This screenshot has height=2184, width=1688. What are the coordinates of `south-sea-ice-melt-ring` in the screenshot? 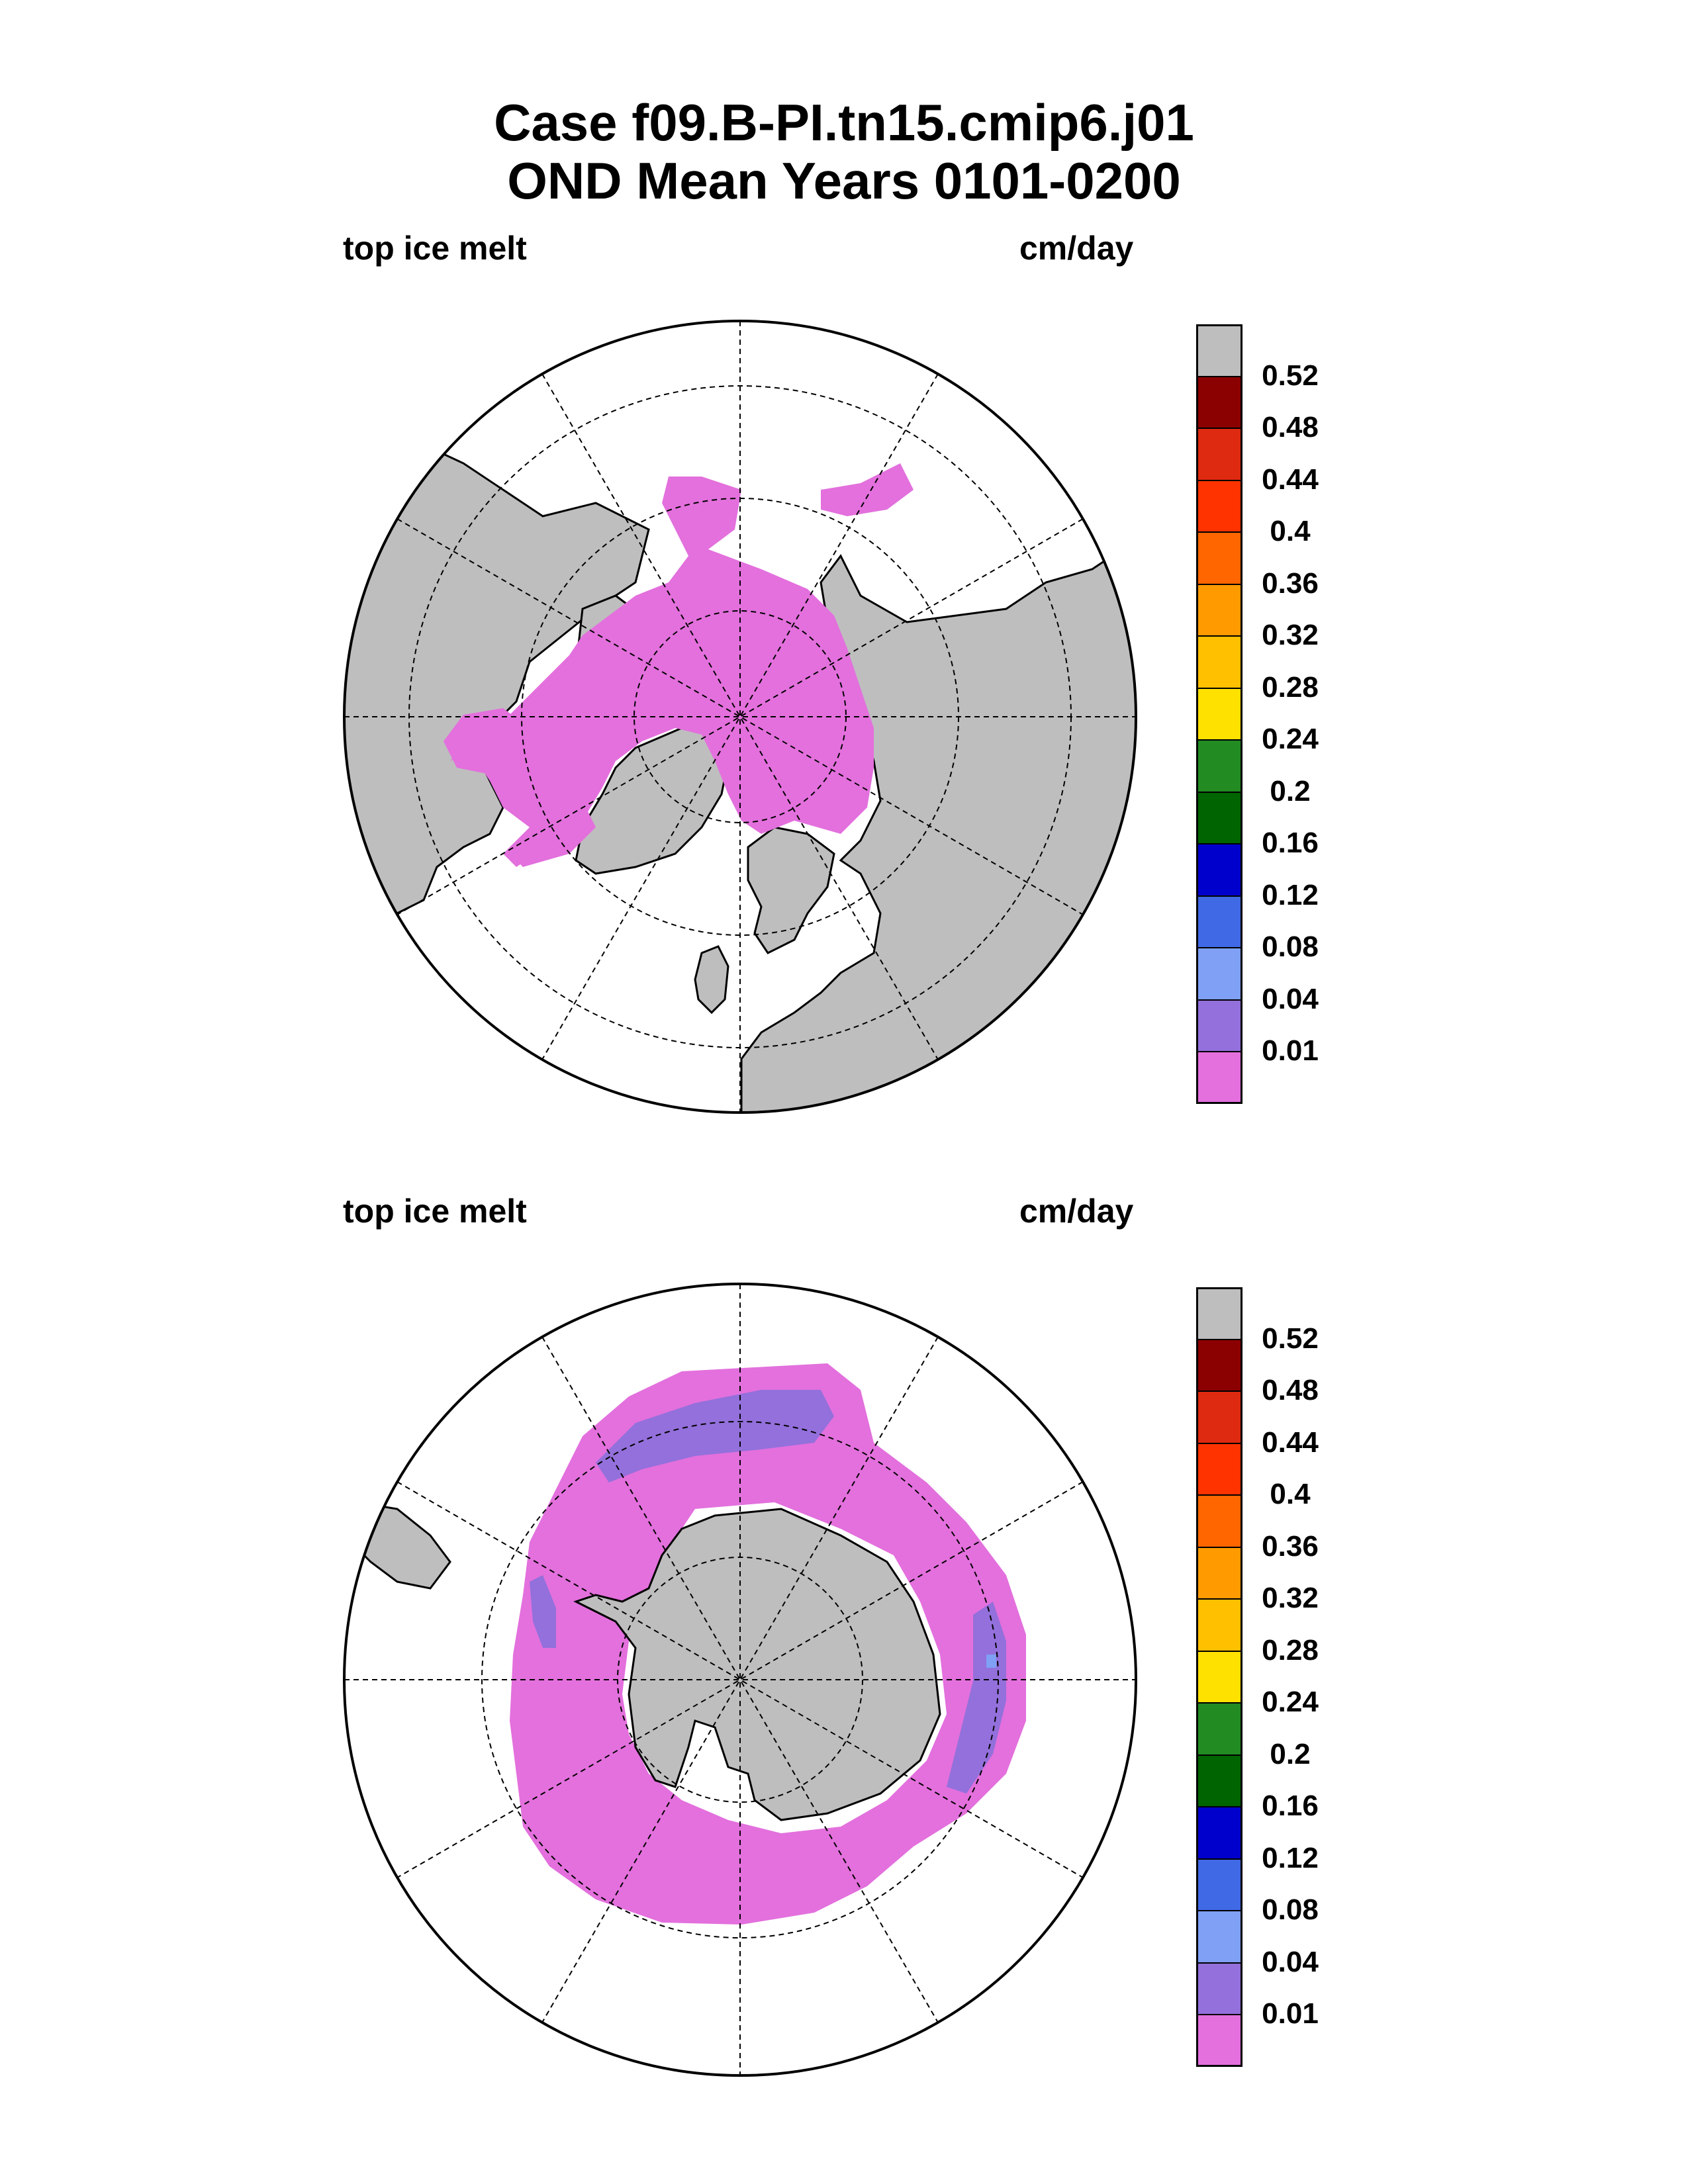 It's located at (768, 1644).